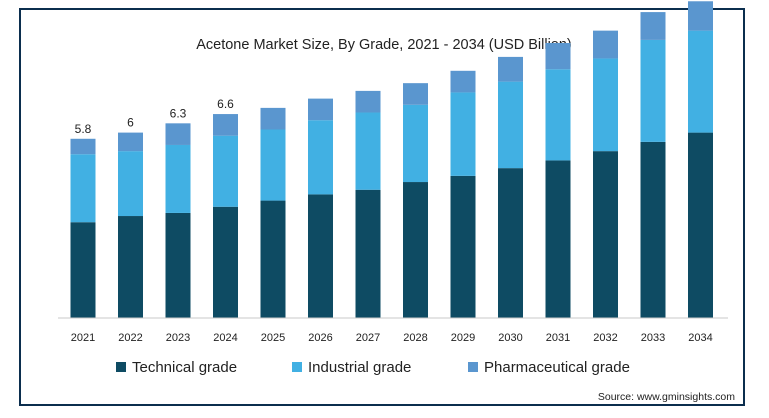  What do you see at coordinates (368, 101) in the screenshot?
I see `bar-2027-pharmaceutical-grade` at bounding box center [368, 101].